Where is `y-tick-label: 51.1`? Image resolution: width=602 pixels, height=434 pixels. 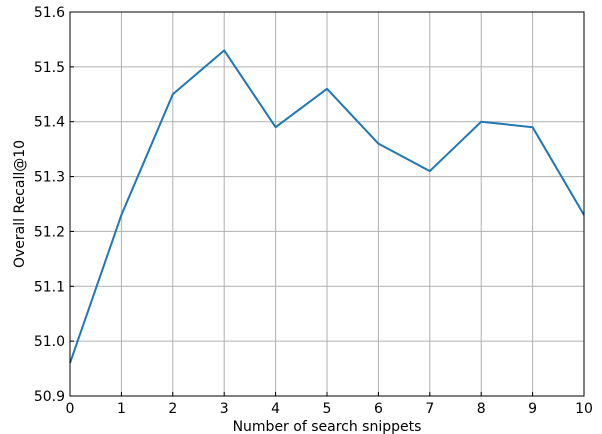
y-tick-label: 51.1 is located at coordinates (49, 287).